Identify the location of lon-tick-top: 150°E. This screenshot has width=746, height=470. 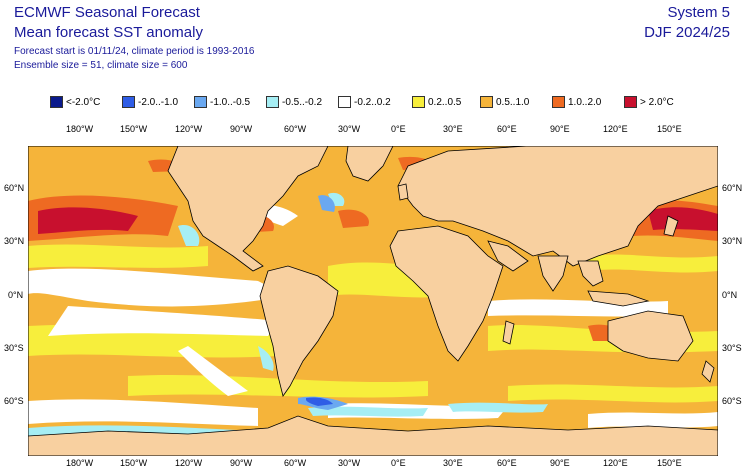
(669, 129).